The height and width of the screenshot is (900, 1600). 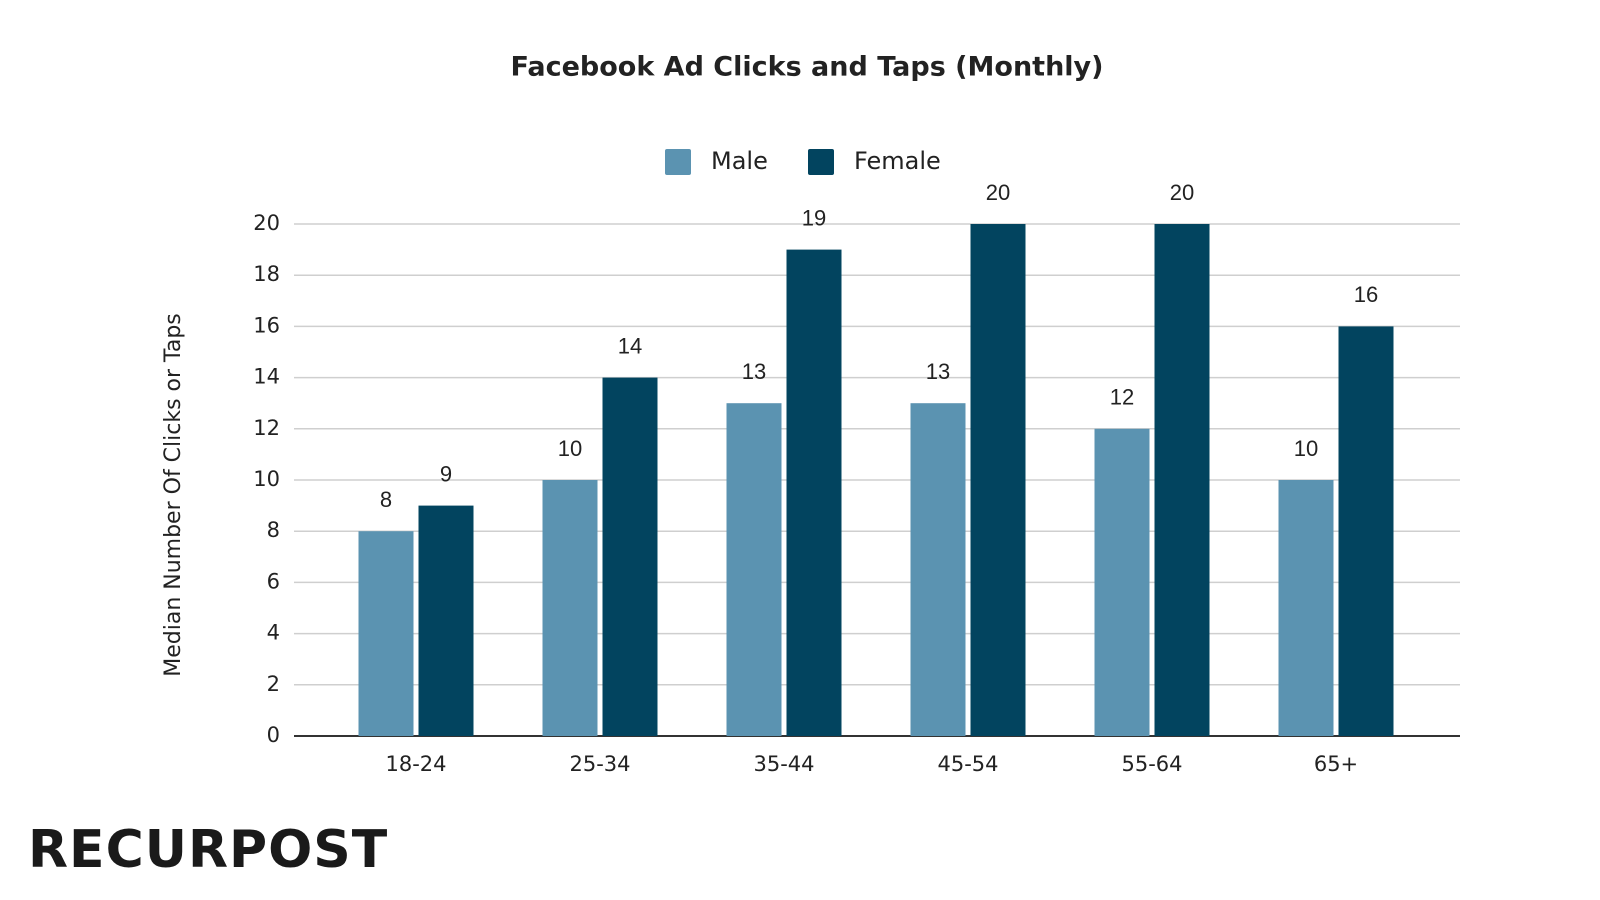 I want to click on x-tick-label: 35-44, so click(x=783, y=764).